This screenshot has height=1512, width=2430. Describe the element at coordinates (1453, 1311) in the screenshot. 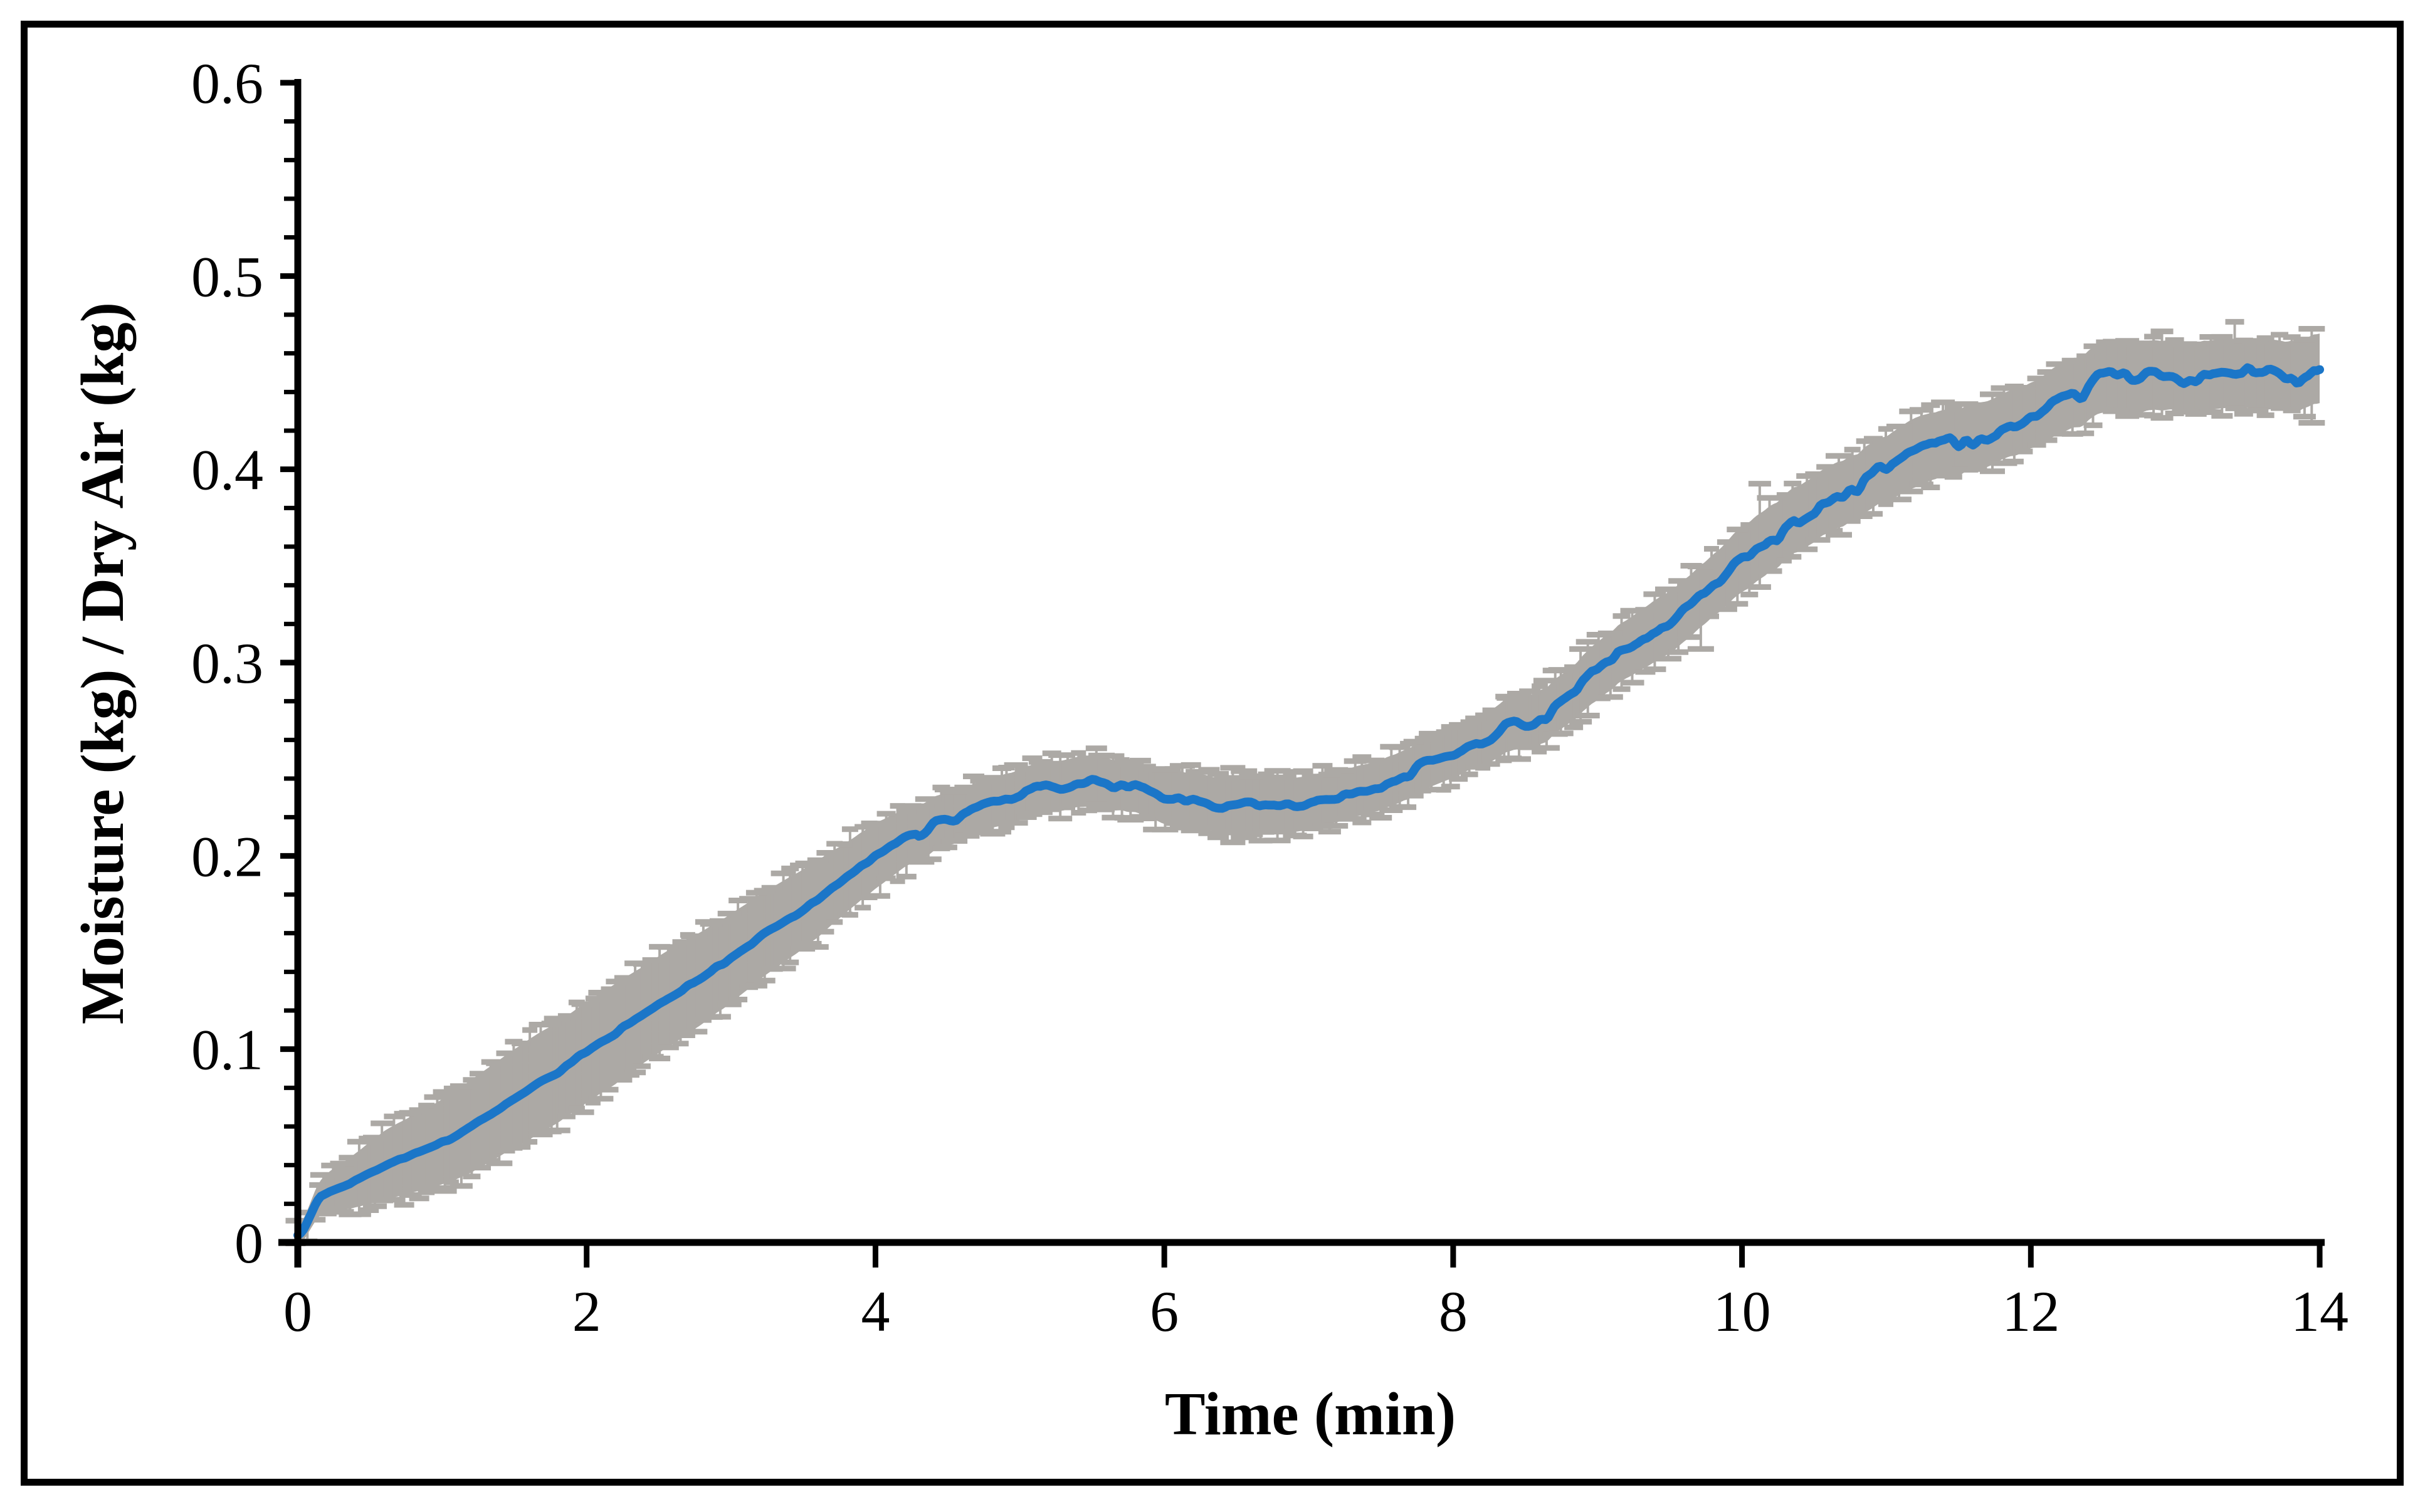

I see `x-tick-label: 8` at that location.